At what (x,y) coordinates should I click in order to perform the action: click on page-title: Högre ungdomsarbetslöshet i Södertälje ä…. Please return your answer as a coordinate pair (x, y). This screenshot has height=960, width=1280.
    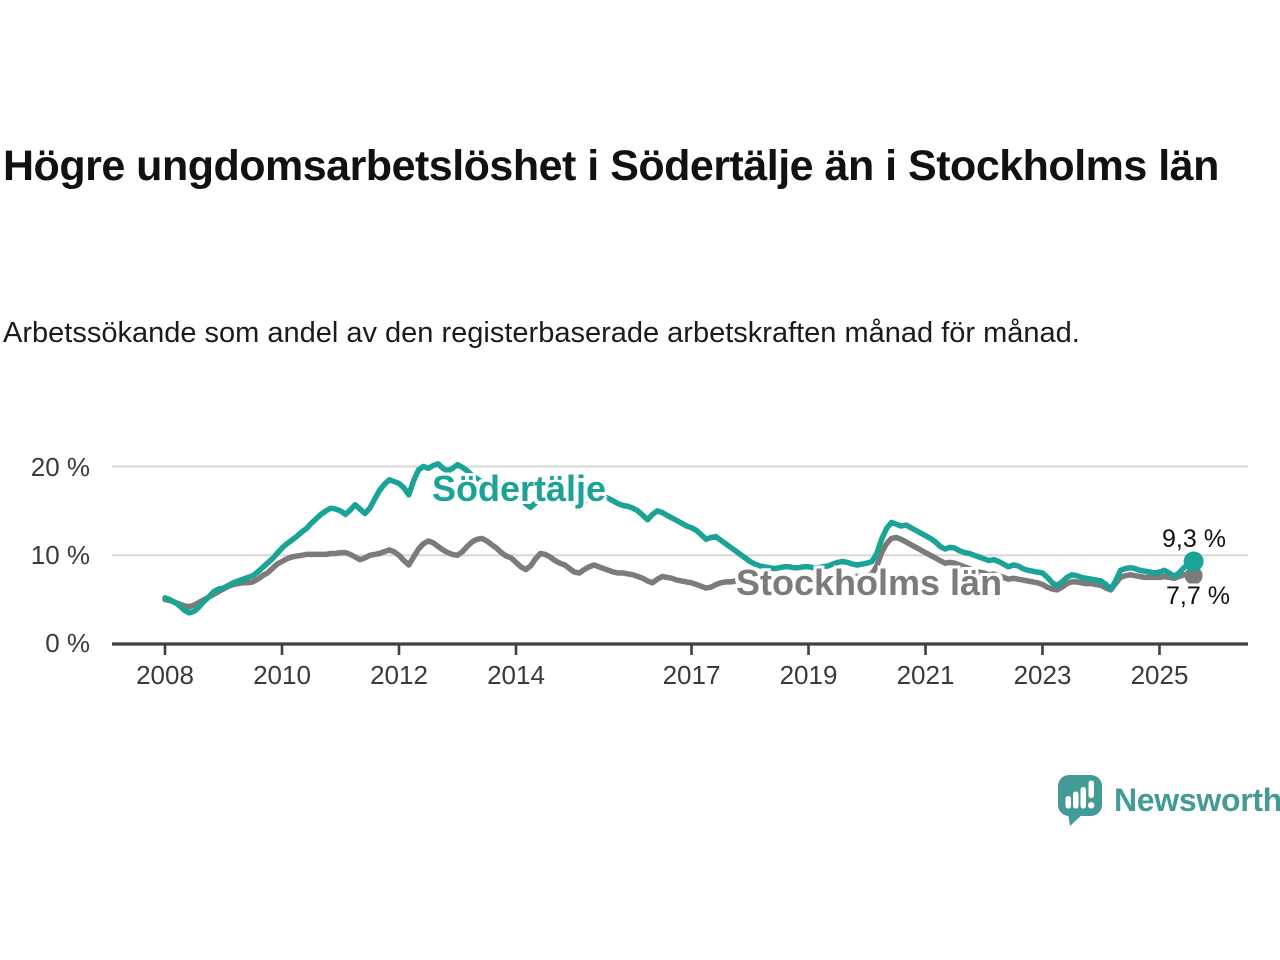
    Looking at the image, I should click on (611, 166).